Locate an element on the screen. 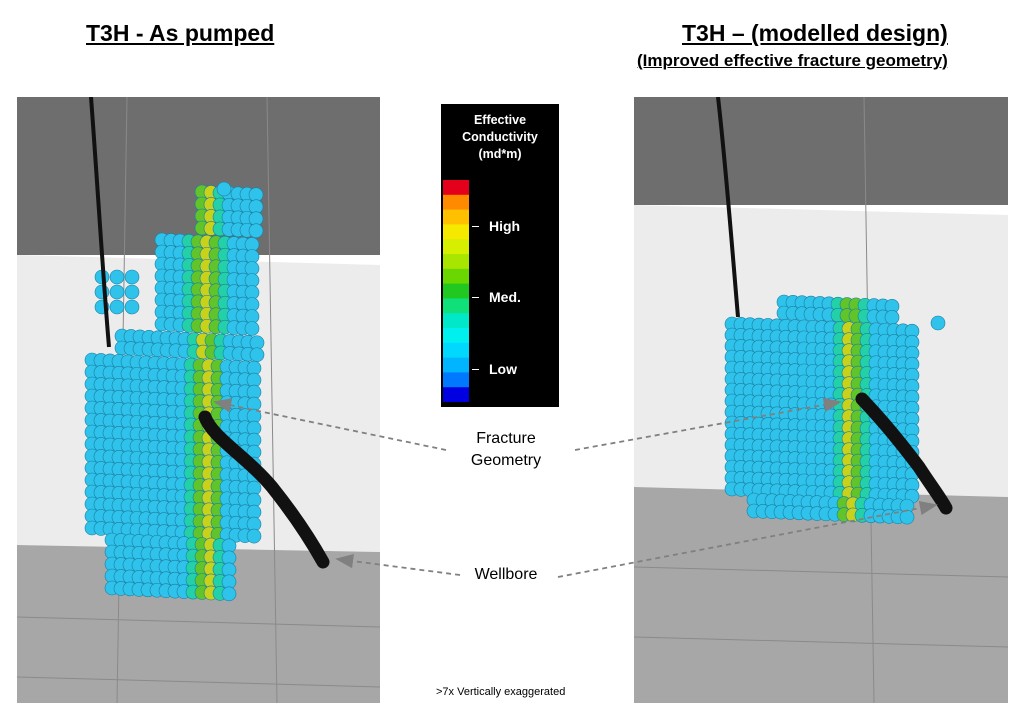 This screenshot has width=1028, height=721. arrow-fracture-right is located at coordinates (708, 424).